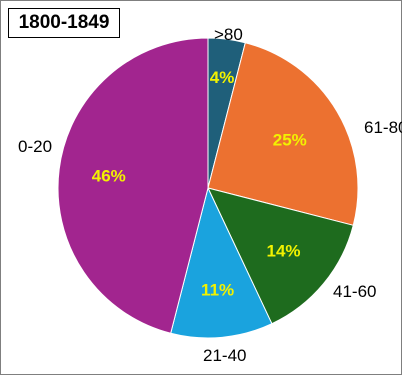 This screenshot has height=375, width=402. Describe the element at coordinates (354, 291) in the screenshot. I see `slice-category-label: 41-60` at that location.